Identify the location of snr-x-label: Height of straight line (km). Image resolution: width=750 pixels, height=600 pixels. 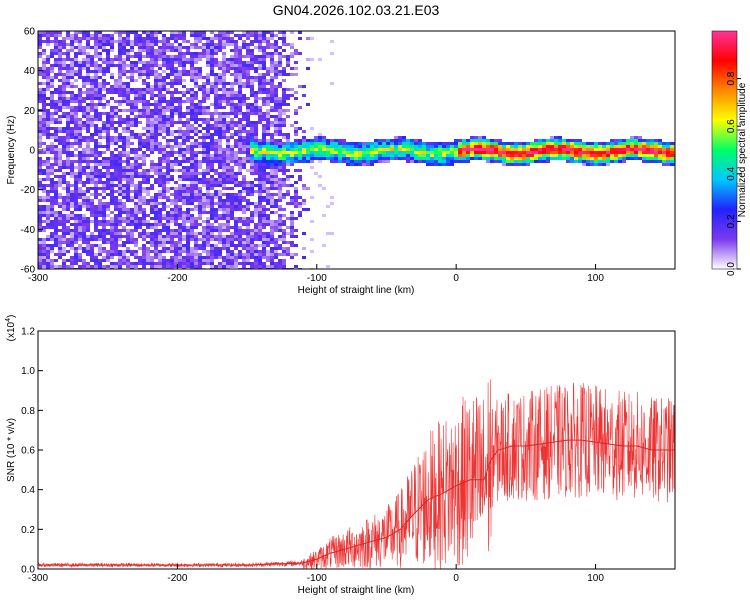
(356, 590).